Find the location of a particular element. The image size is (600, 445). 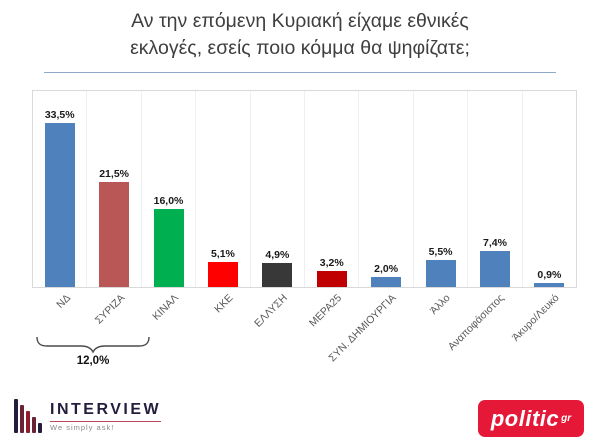

gap-bracket is located at coordinates (93, 345).